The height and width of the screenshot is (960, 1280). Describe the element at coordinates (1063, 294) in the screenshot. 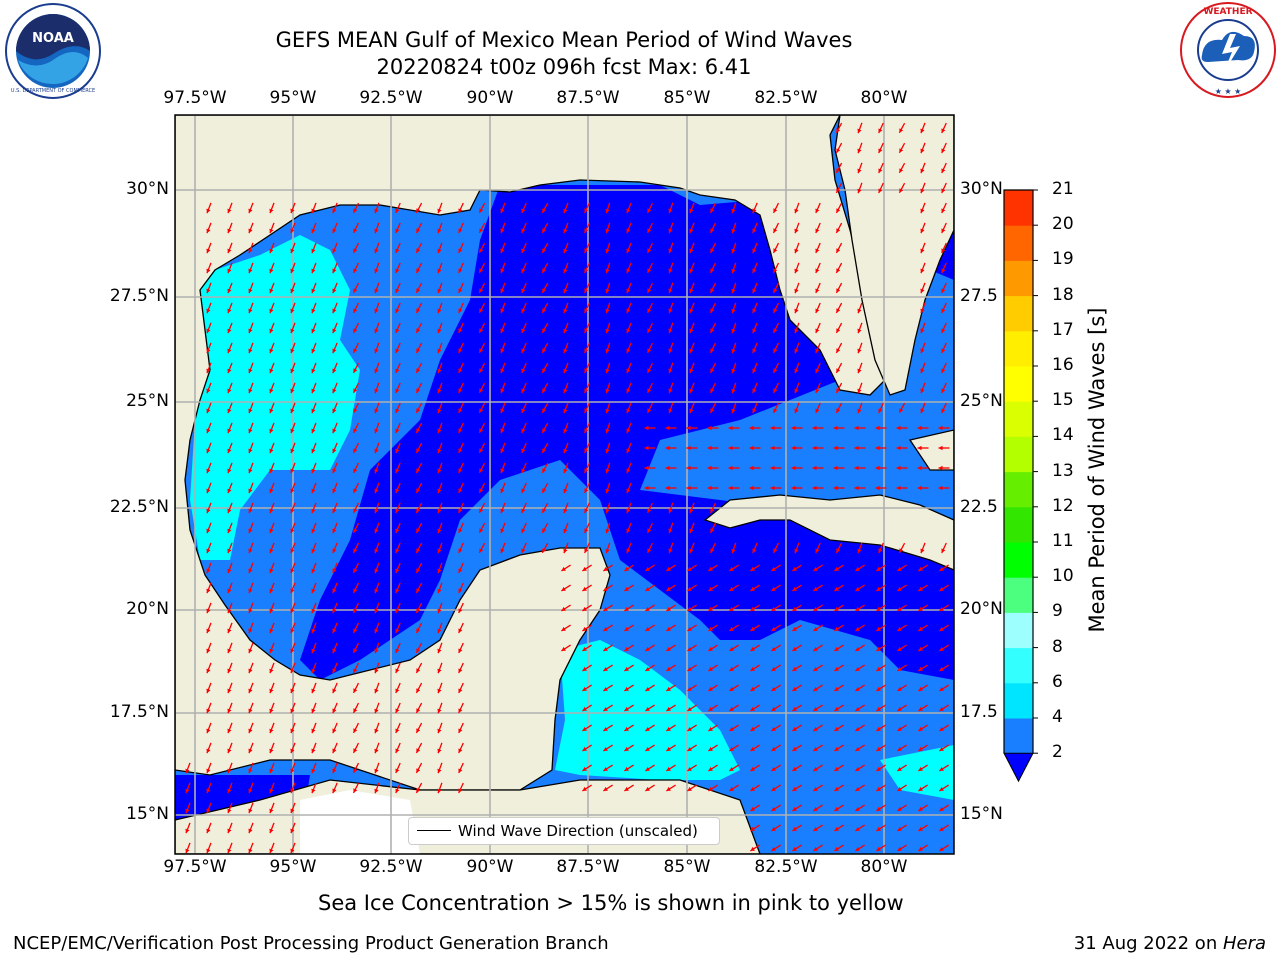

I see `colorbar-tick-label: 18` at that location.